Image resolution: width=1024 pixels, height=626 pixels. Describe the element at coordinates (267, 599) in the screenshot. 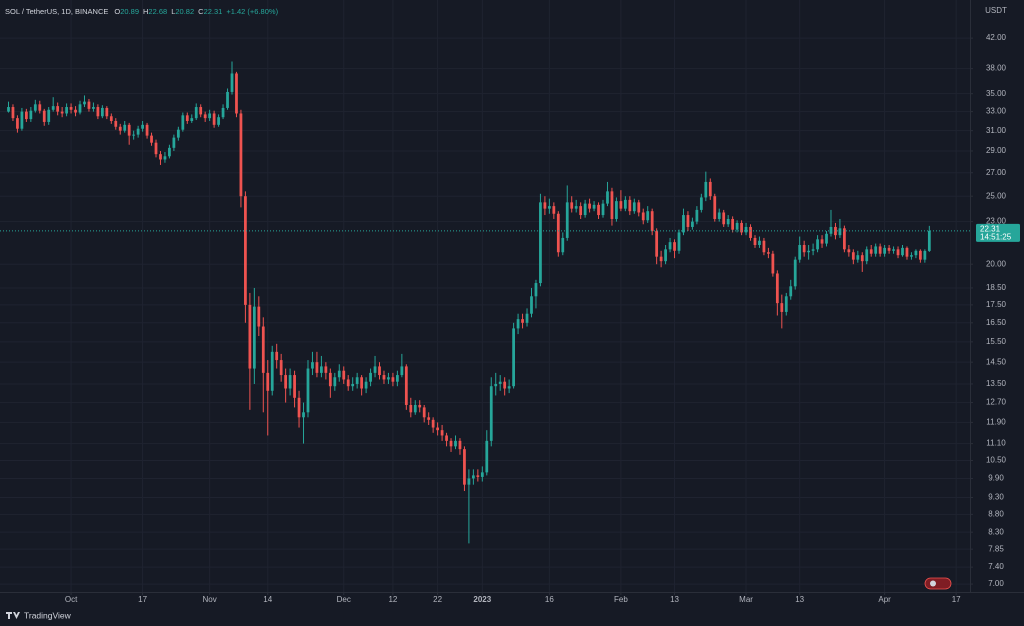

I see `x-tick-label: 14` at that location.